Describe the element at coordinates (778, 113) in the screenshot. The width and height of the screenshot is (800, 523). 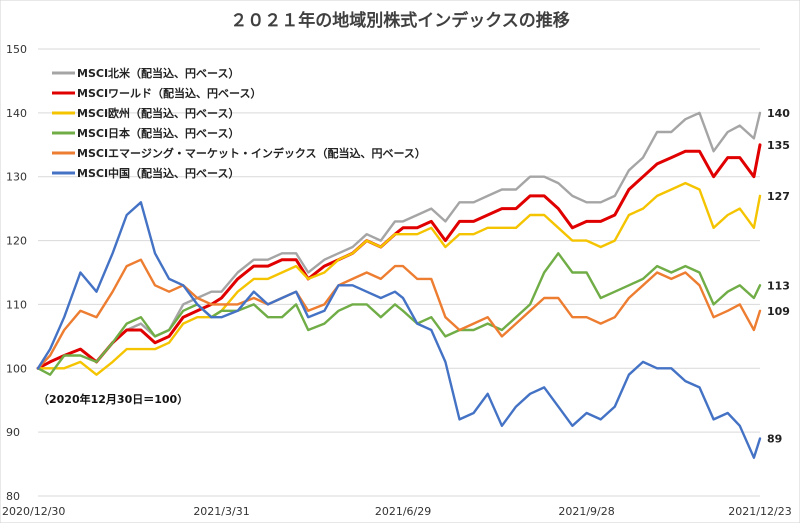
I see `end-label-0: 140` at that location.